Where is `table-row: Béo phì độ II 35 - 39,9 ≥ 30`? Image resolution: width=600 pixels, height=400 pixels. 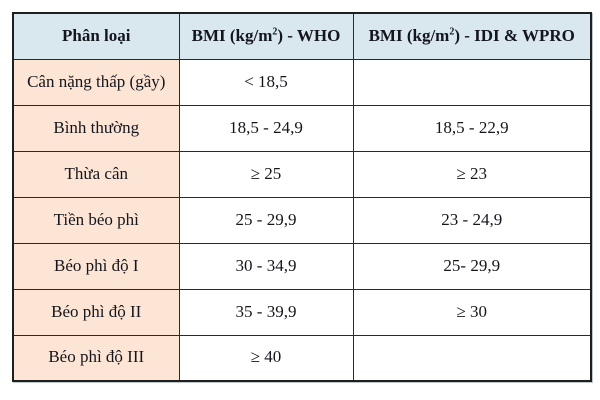
table-row: Béo phì độ II 35 - 39,9 ≥ 30 is located at coordinates (302, 312).